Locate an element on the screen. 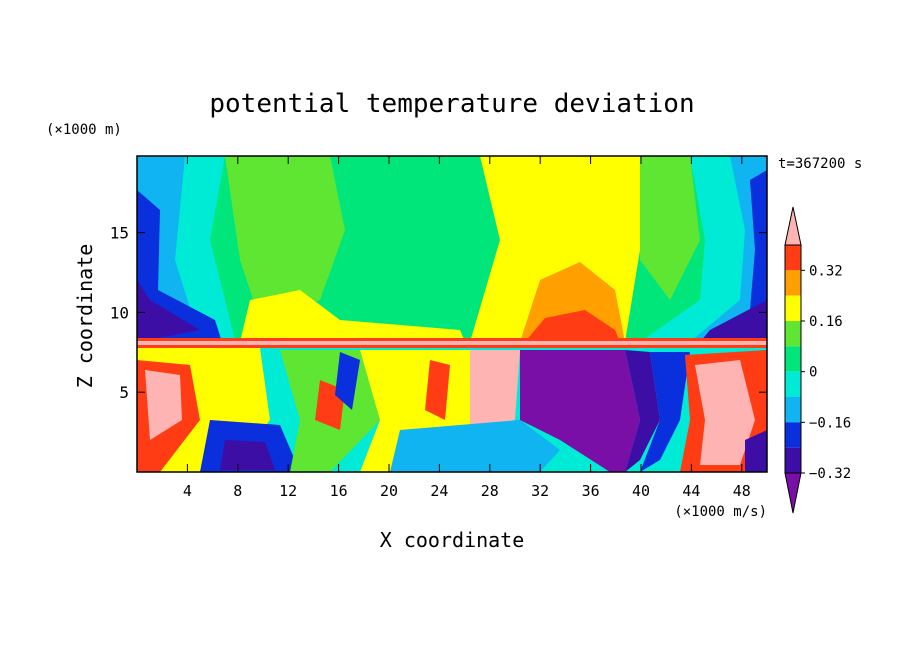 The height and width of the screenshot is (654, 904). y-tick-label: 15 is located at coordinates (119, 233).